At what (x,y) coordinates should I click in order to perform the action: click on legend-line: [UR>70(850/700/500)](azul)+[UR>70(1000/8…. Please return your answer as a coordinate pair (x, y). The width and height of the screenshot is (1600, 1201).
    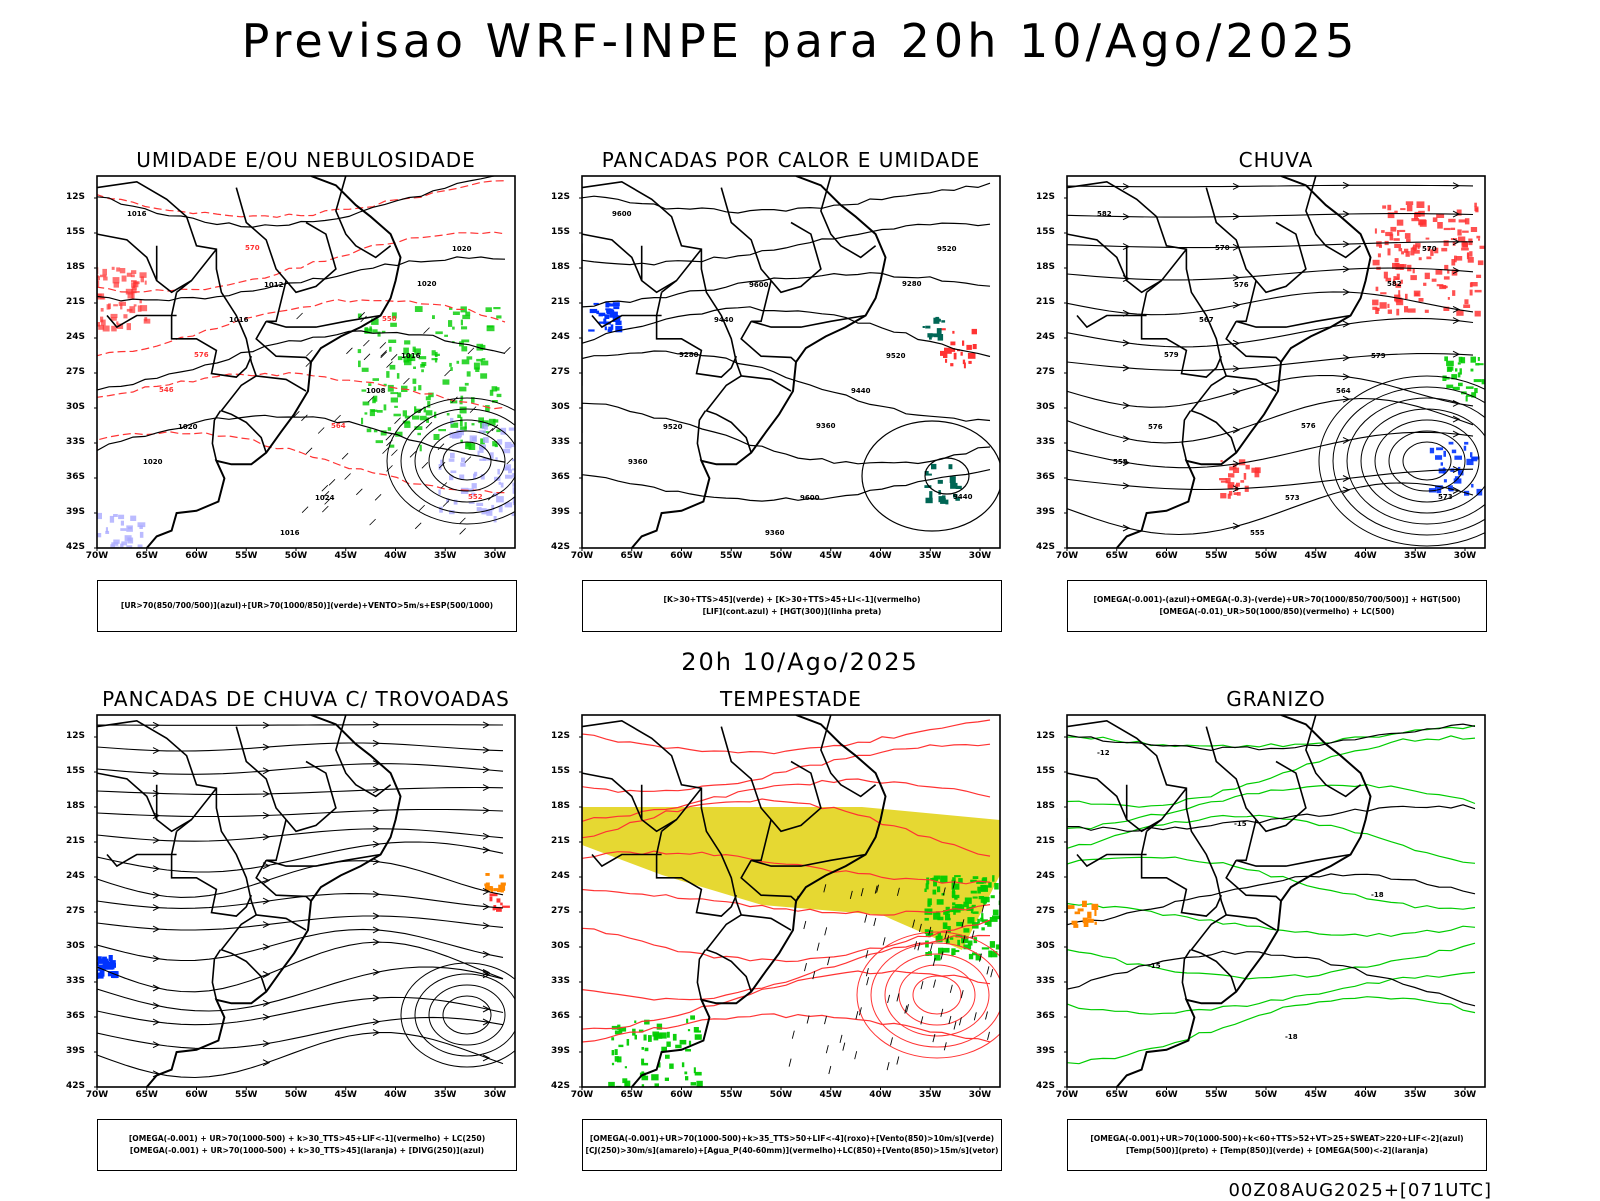
    Looking at the image, I should click on (307, 605).